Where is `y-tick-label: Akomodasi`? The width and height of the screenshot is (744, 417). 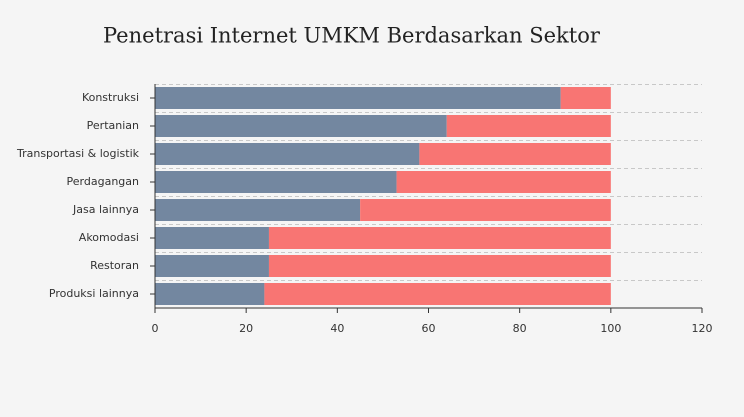
y-tick-label: Akomodasi is located at coordinates (109, 237).